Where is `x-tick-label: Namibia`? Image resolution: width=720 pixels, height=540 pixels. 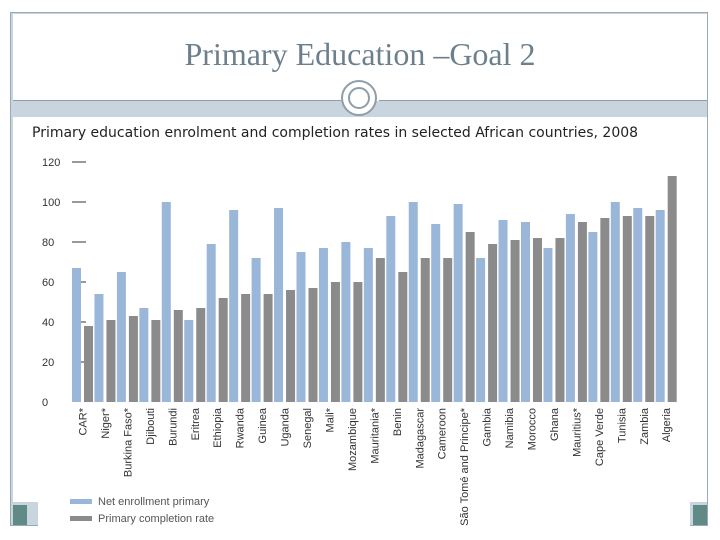
x-tick-label: Namibia is located at coordinates (510, 427).